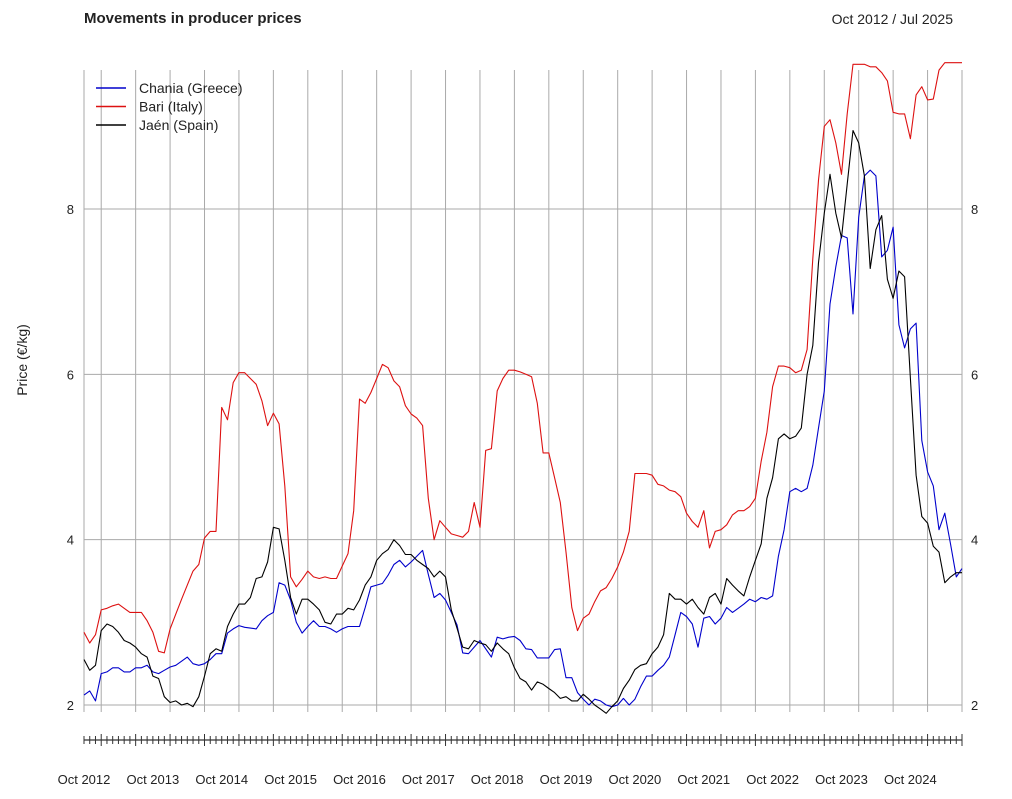  What do you see at coordinates (428, 779) in the screenshot?
I see `x-tick-label: Oct 2017` at bounding box center [428, 779].